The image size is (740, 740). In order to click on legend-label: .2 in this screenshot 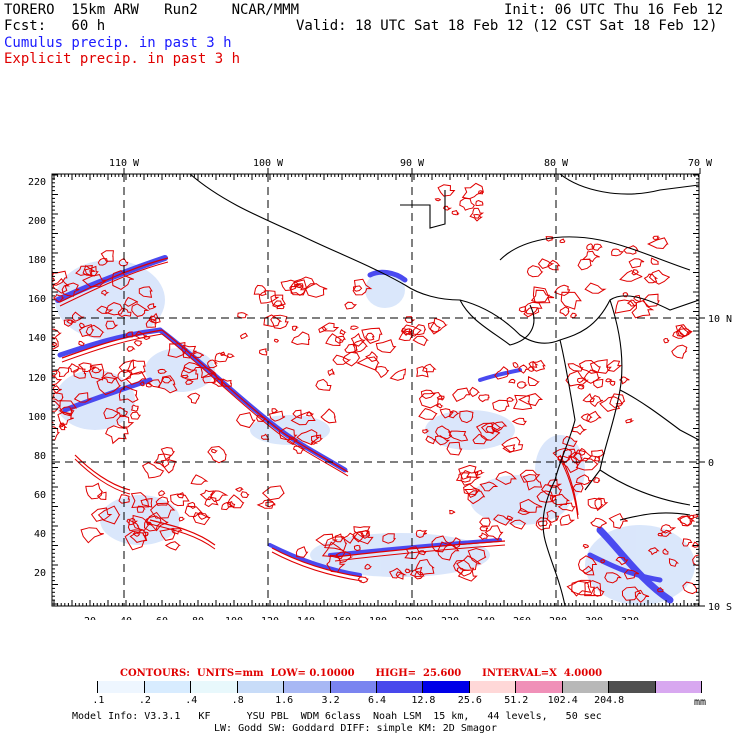, I will do `click(144, 700)`.